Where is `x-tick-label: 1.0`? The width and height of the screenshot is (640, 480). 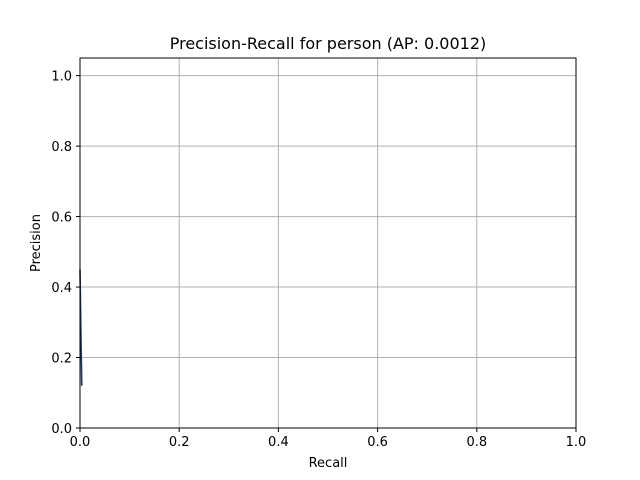 x-tick-label: 1.0 is located at coordinates (576, 442).